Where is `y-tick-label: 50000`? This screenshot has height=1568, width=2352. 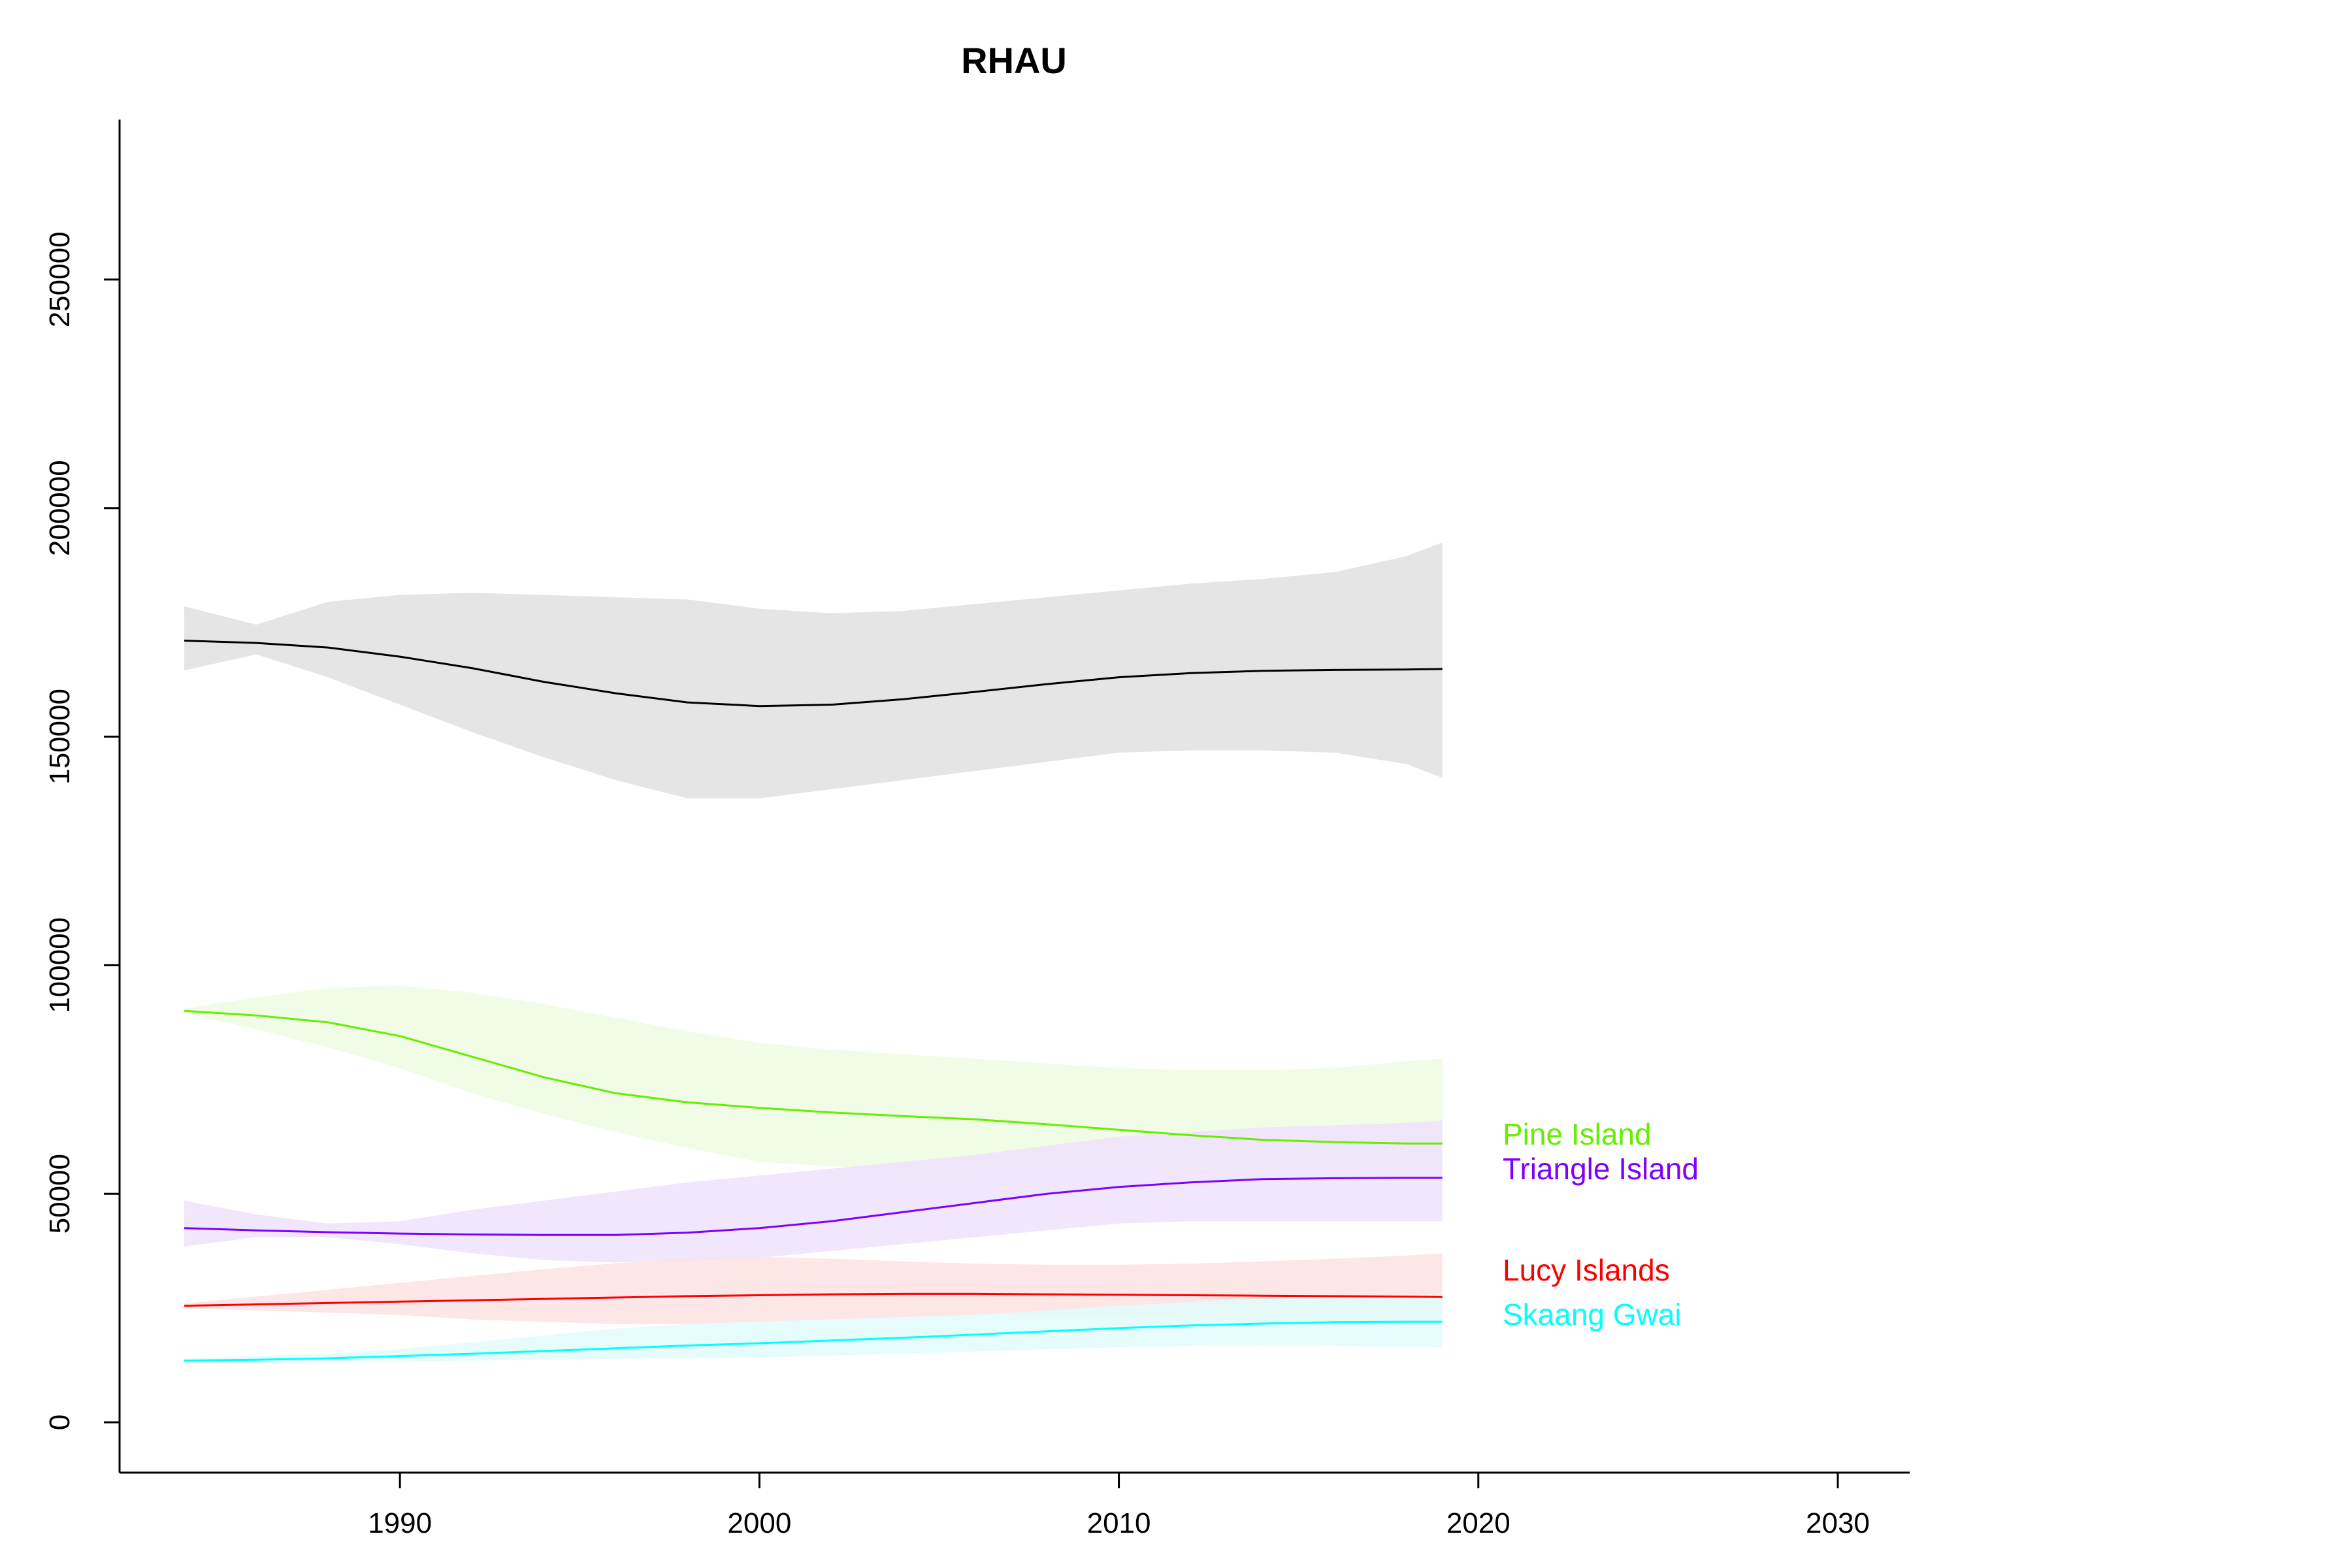 y-tick-label: 50000 is located at coordinates (60, 1193).